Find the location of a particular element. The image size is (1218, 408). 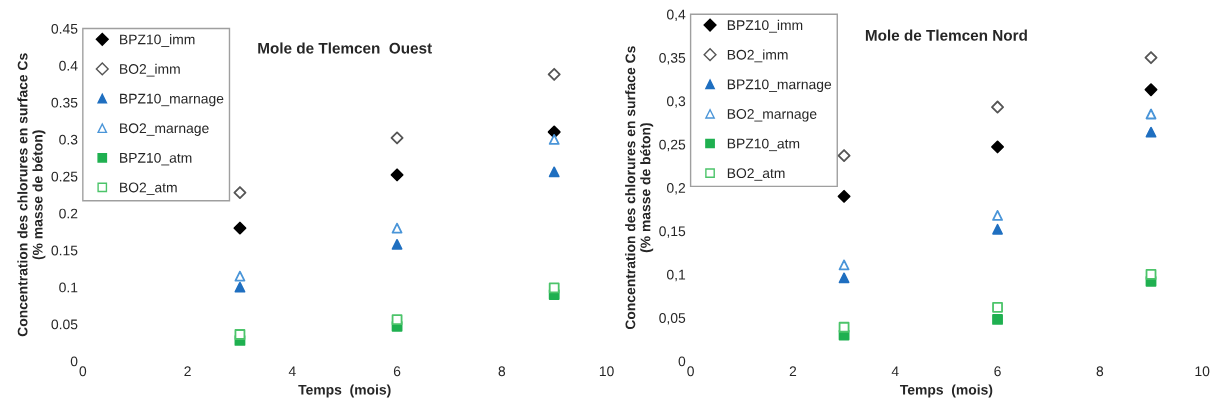

text: Mole de Tlemcen Nord is located at coordinates (946, 35).